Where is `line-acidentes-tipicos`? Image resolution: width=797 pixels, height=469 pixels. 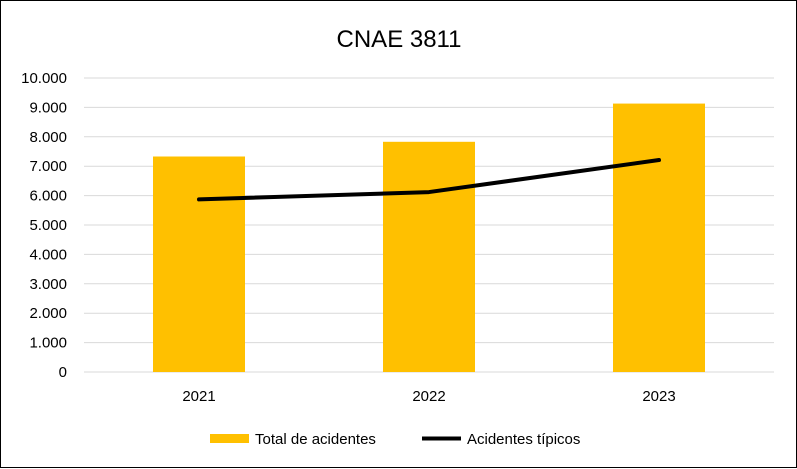
line-acidentes-tipicos is located at coordinates (429, 180).